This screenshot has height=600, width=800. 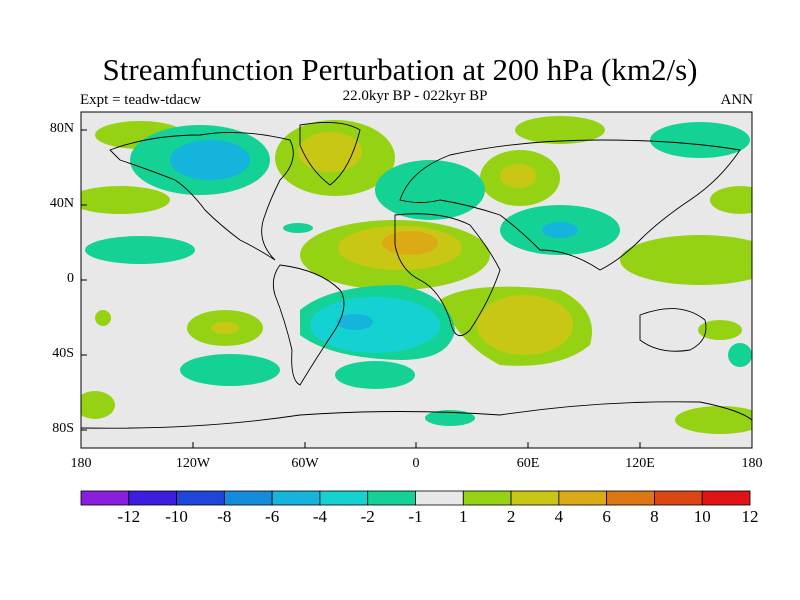 I want to click on colorbar-label: -1, so click(x=415, y=516).